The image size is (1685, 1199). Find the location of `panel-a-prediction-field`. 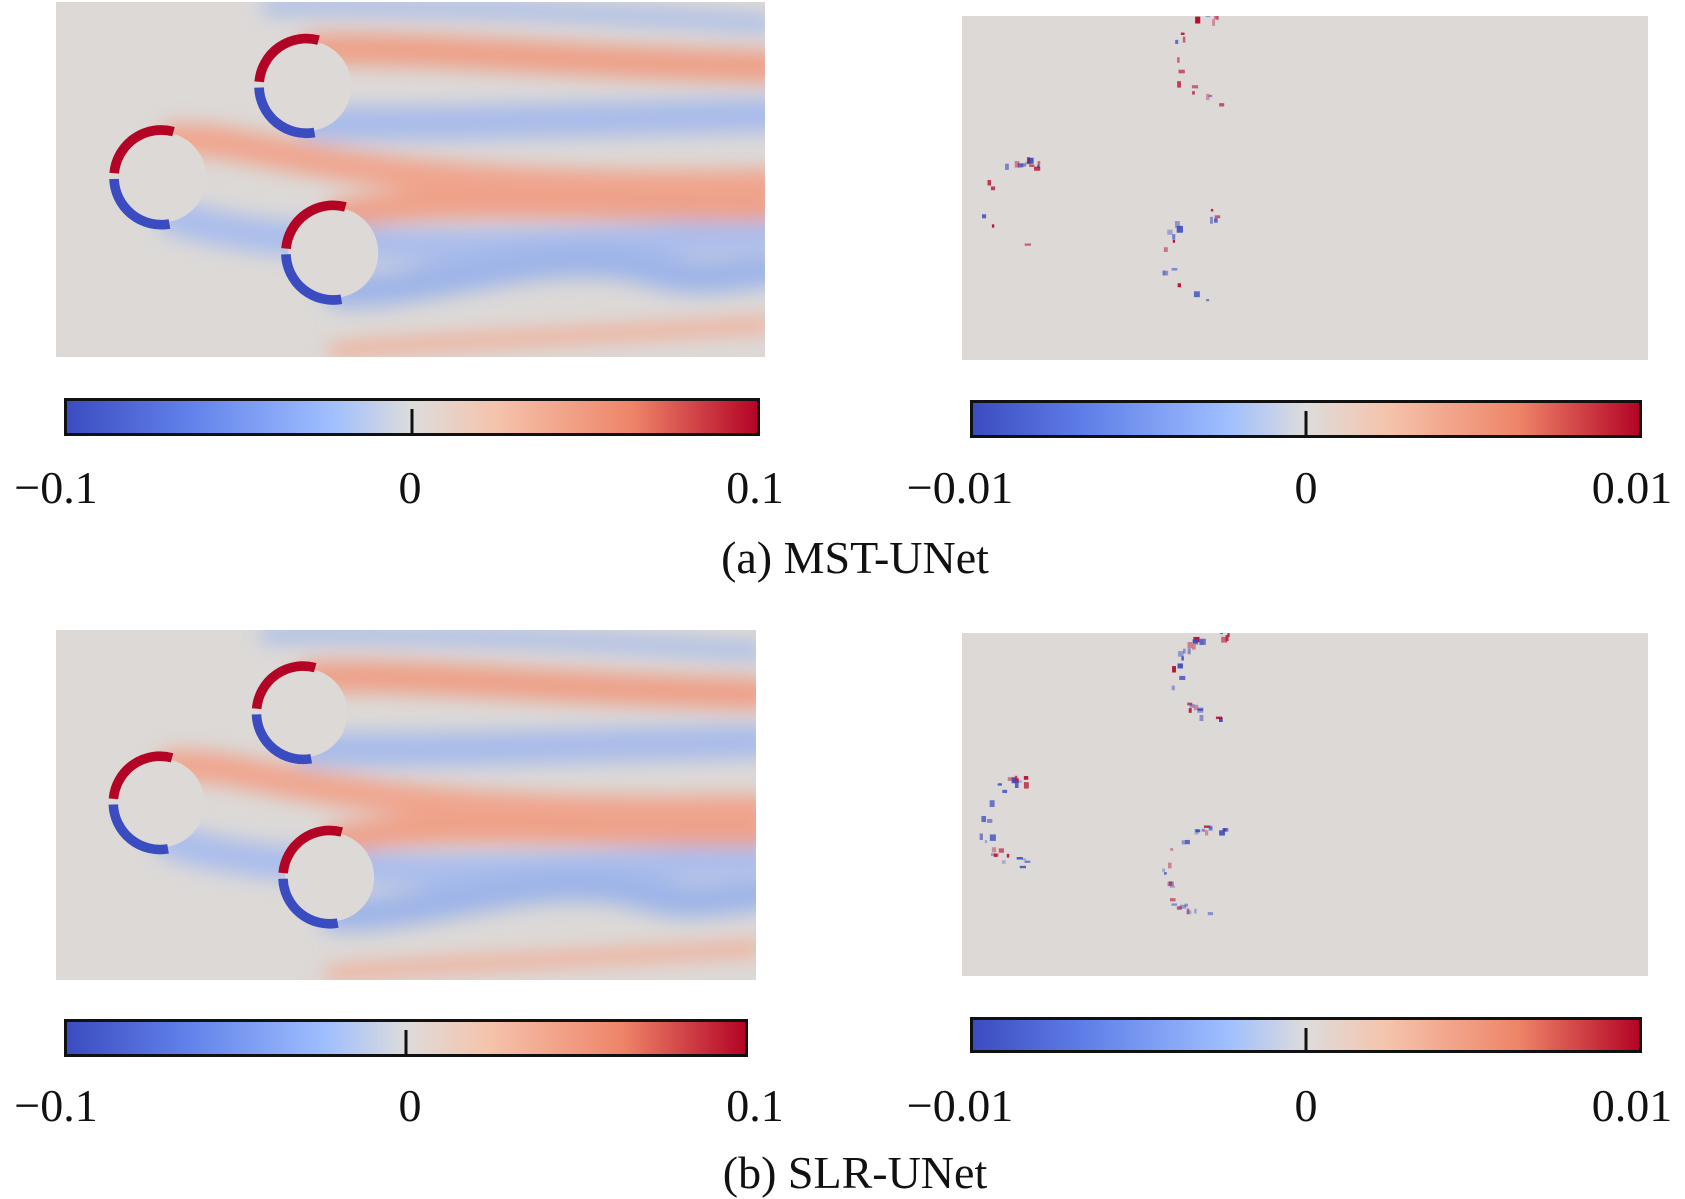

panel-a-prediction-field is located at coordinates (410, 179).